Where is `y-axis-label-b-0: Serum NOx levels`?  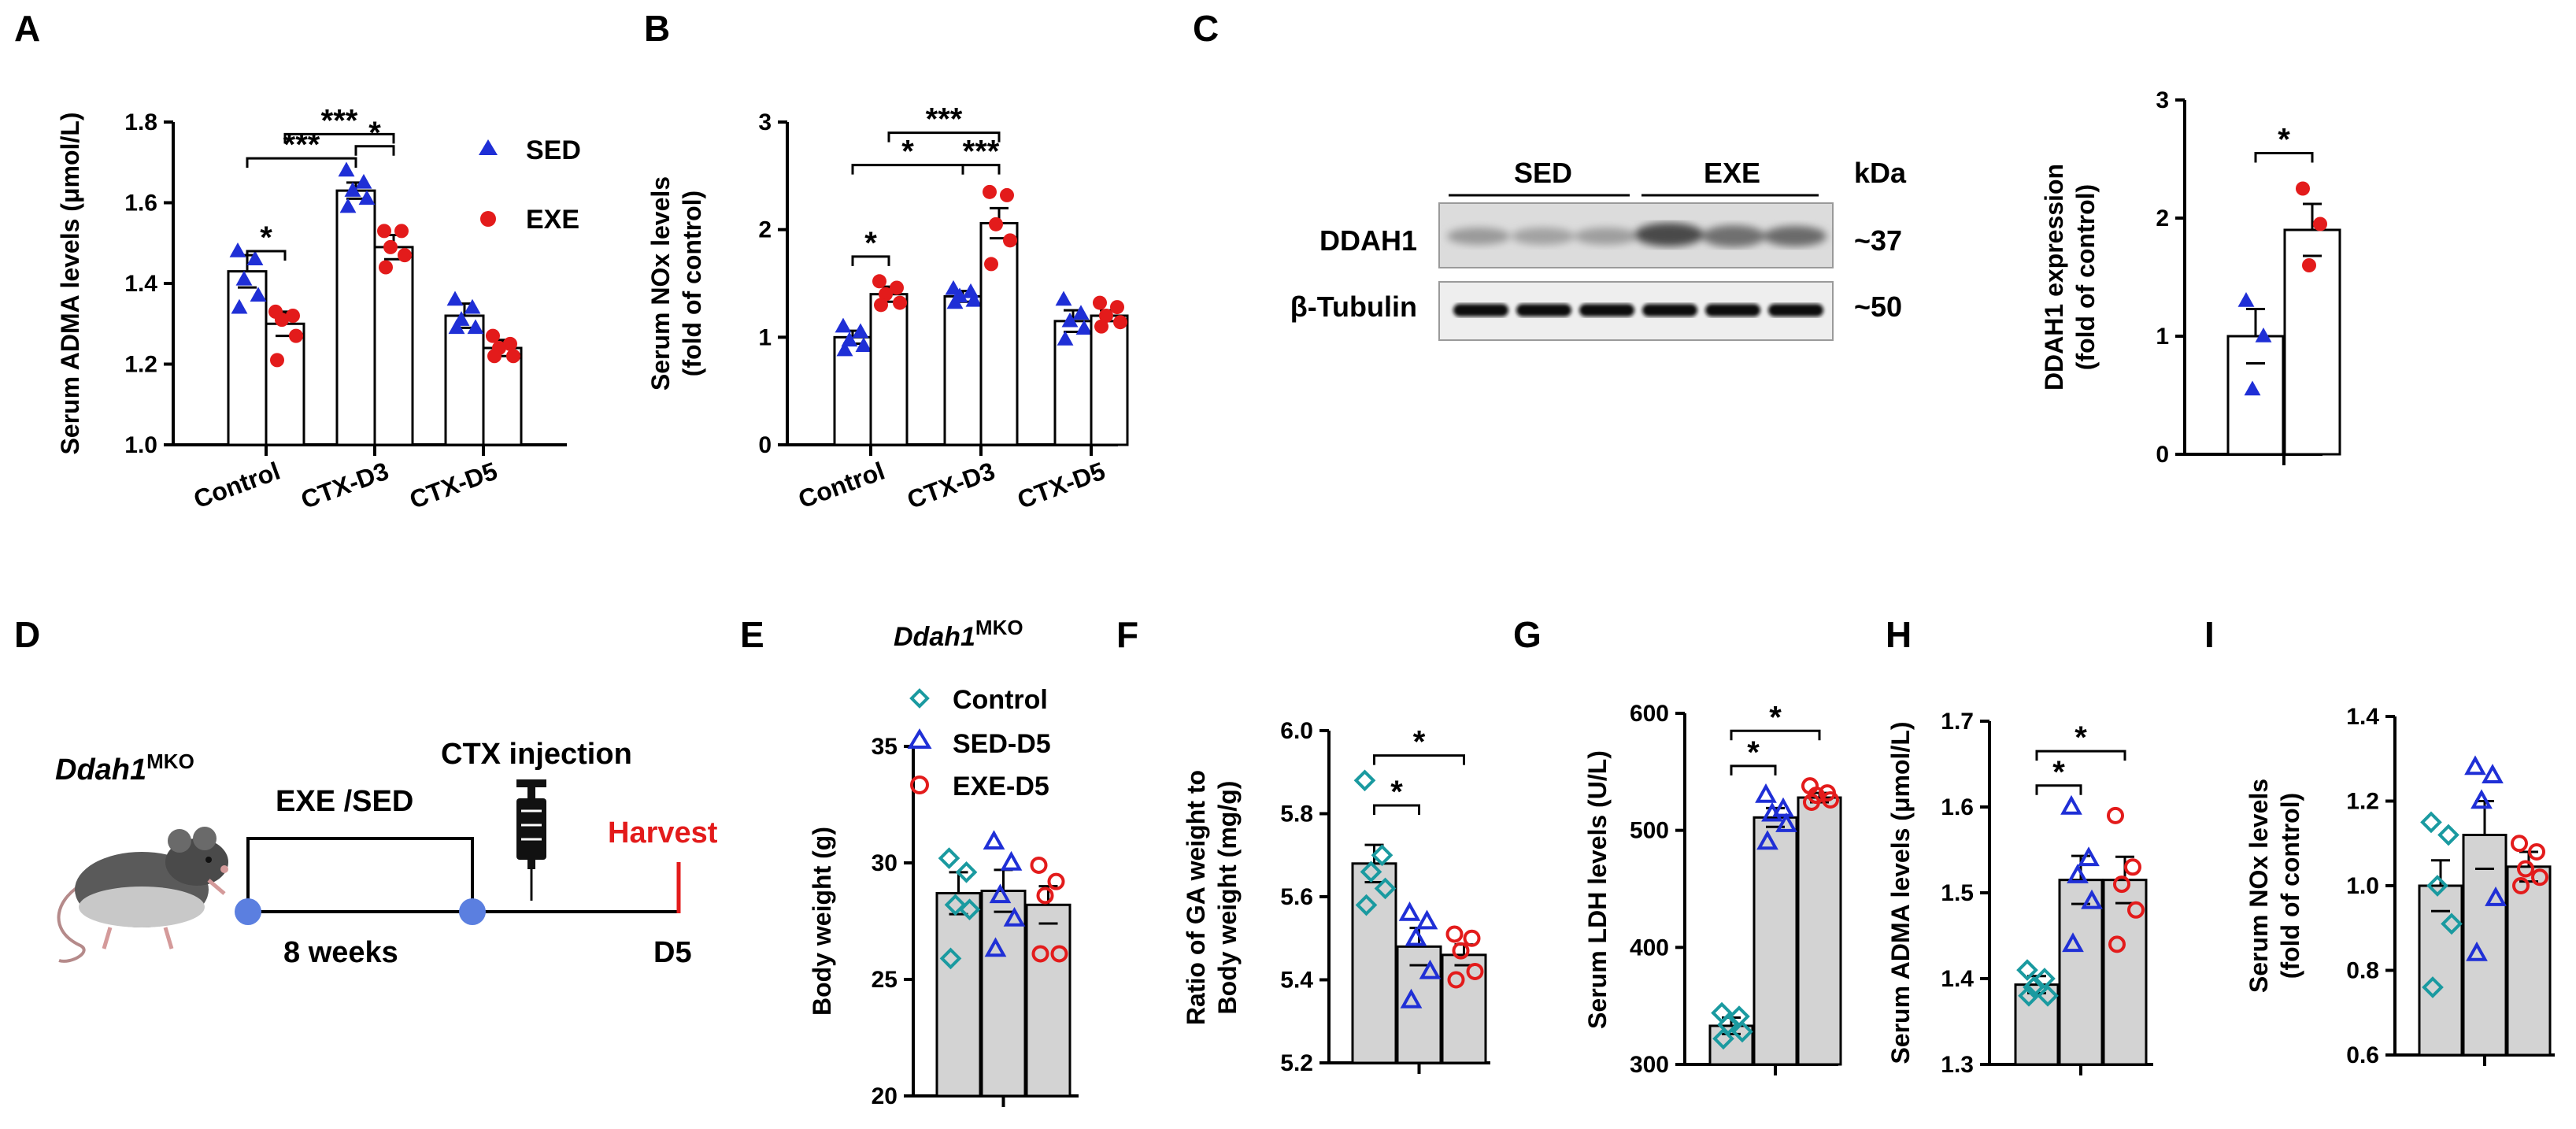 y-axis-label-b-0: Serum NOx levels is located at coordinates (660, 283).